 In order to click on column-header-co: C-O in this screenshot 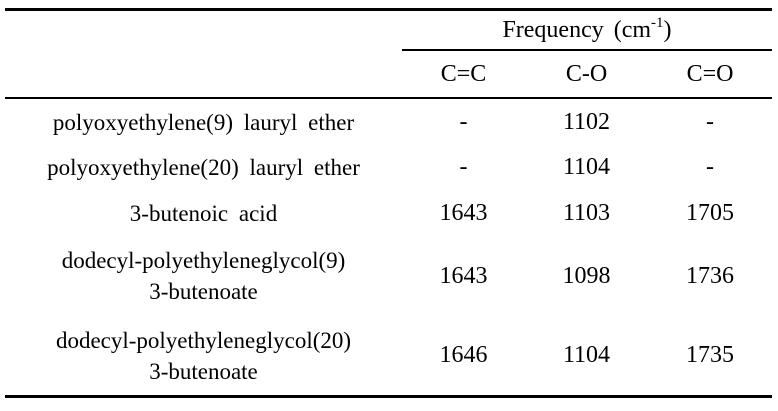, I will do `click(586, 73)`.